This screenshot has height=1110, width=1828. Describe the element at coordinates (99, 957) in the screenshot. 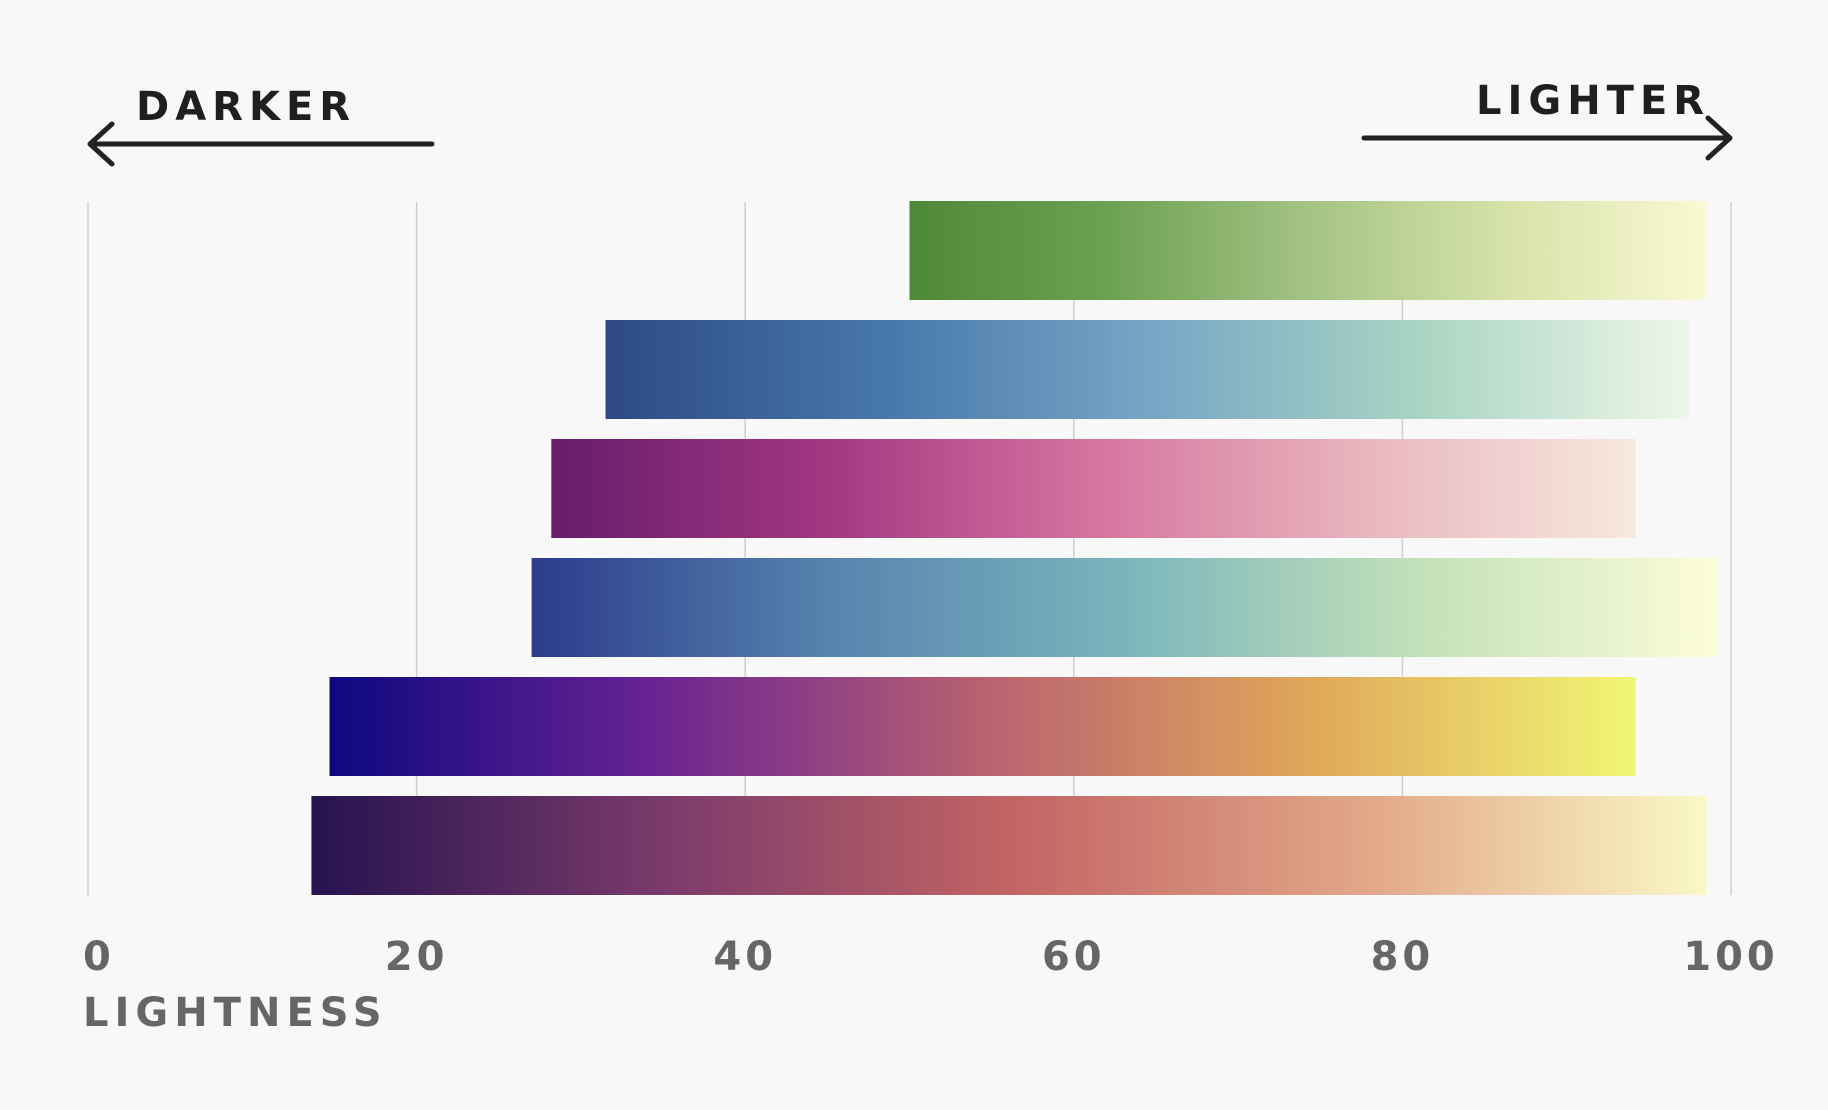

I see `x-tick-label: 0` at that location.